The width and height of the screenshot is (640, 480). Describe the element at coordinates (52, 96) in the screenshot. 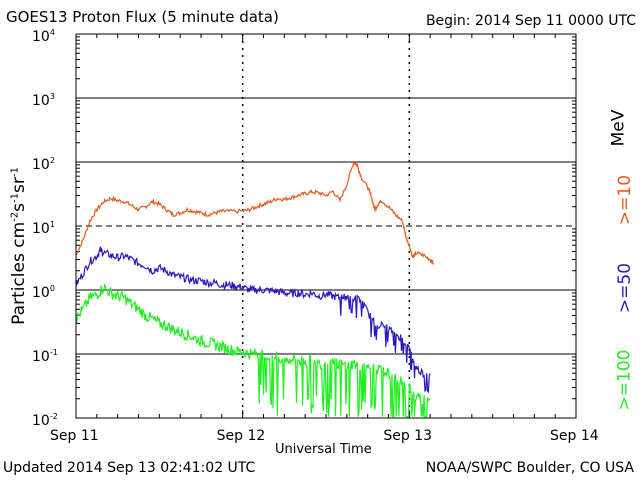

I see `y-tick-exponent: 3` at that location.